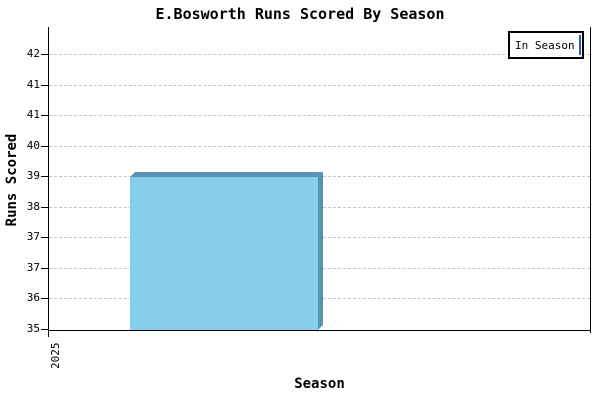 The width and height of the screenshot is (600, 400). What do you see at coordinates (33, 297) in the screenshot?
I see `y-tick-label: 36` at bounding box center [33, 297].